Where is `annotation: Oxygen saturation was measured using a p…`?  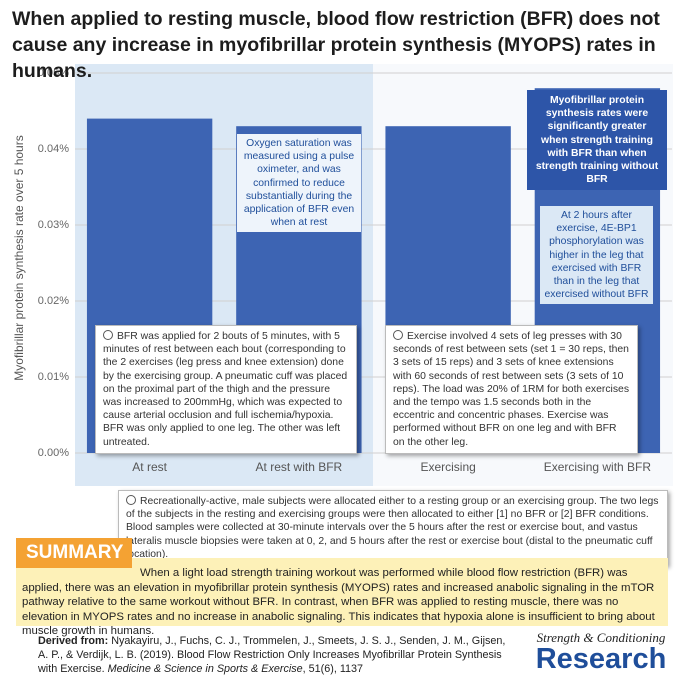 annotation: Oxygen saturation was measured using a p… is located at coordinates (299, 183).